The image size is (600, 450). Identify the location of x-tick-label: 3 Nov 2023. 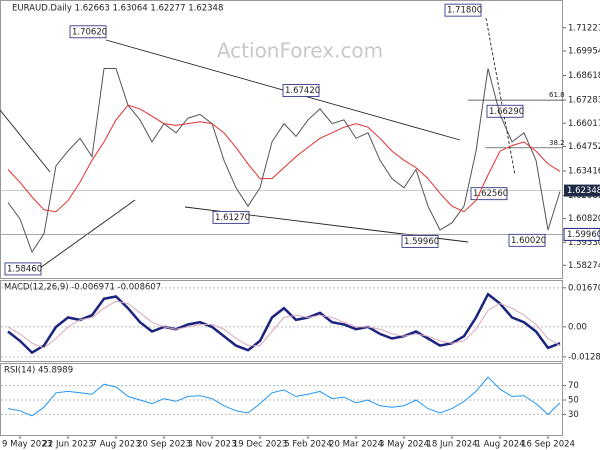
(211, 445).